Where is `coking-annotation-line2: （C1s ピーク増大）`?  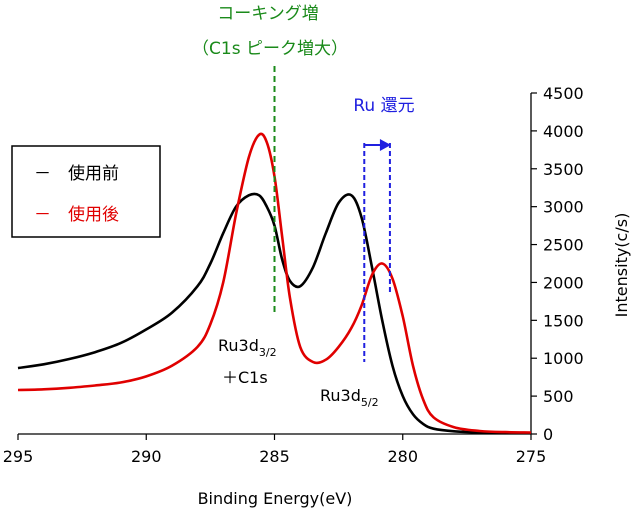 coking-annotation-line2: （C1s ピーク増大） is located at coordinates (270, 49).